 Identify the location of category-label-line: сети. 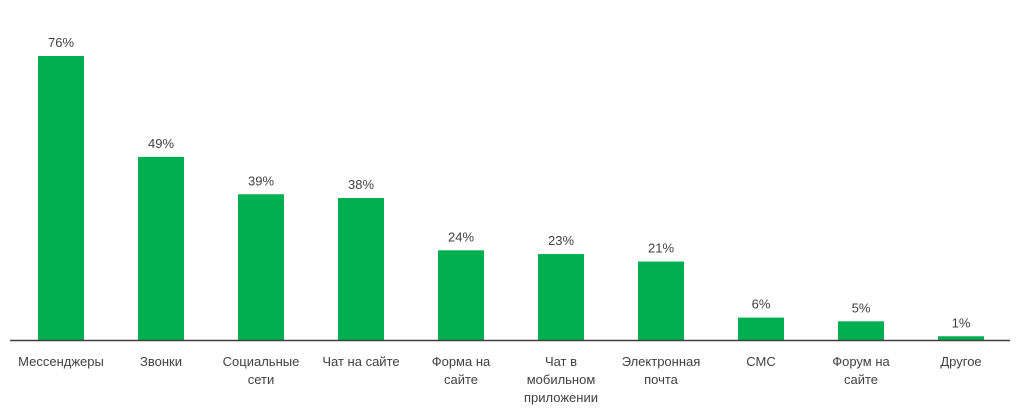
(261, 379).